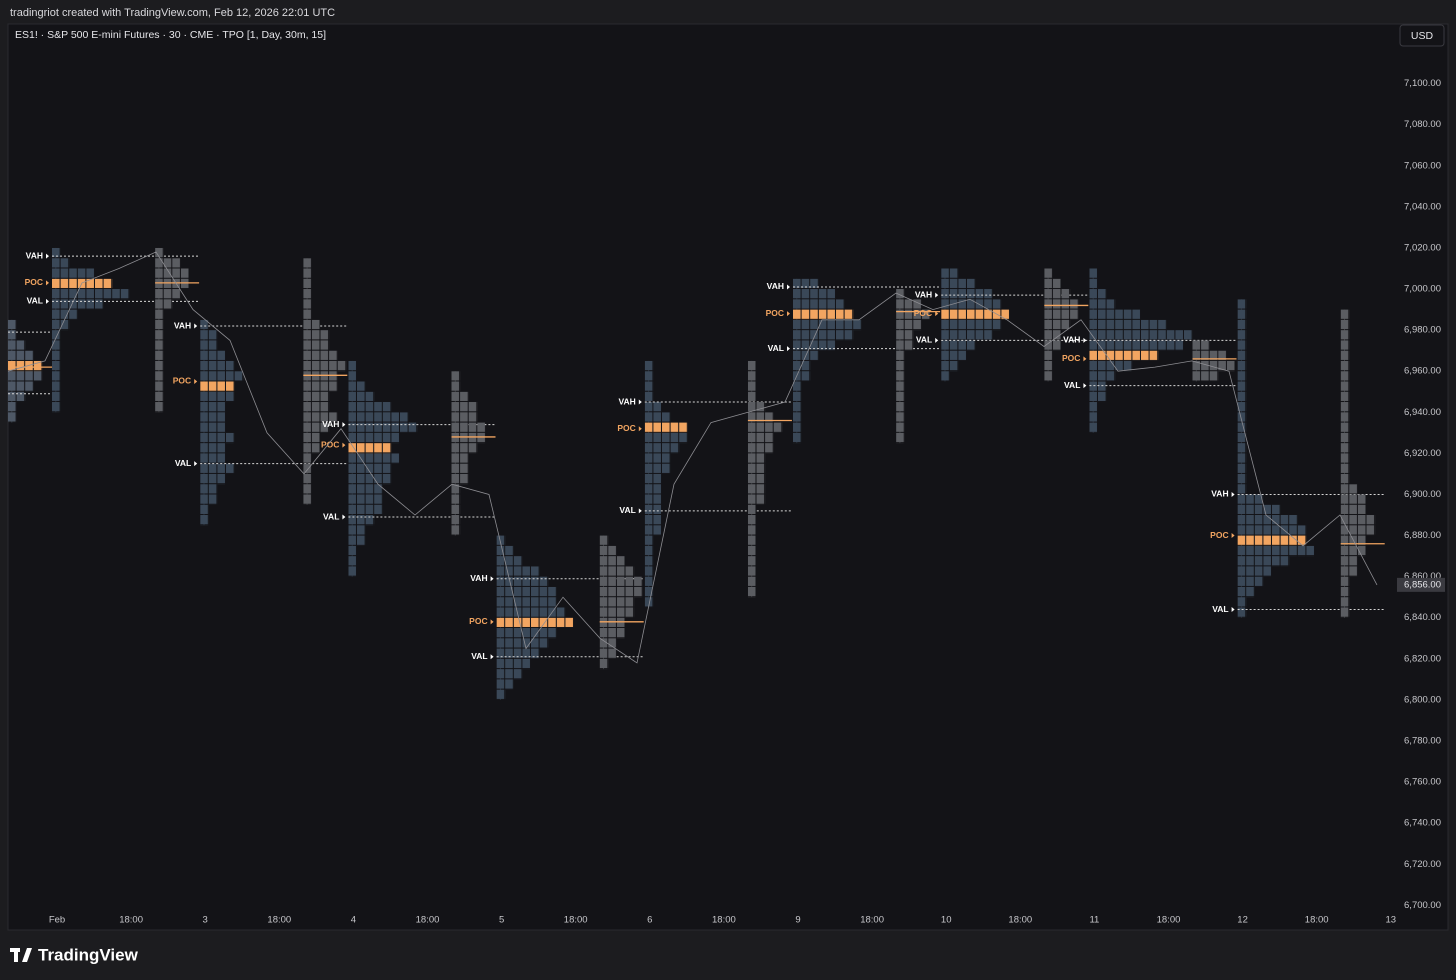 The image size is (1456, 980). Describe the element at coordinates (1422, 617) in the screenshot. I see `y-tick-label: 6,840.00` at that location.